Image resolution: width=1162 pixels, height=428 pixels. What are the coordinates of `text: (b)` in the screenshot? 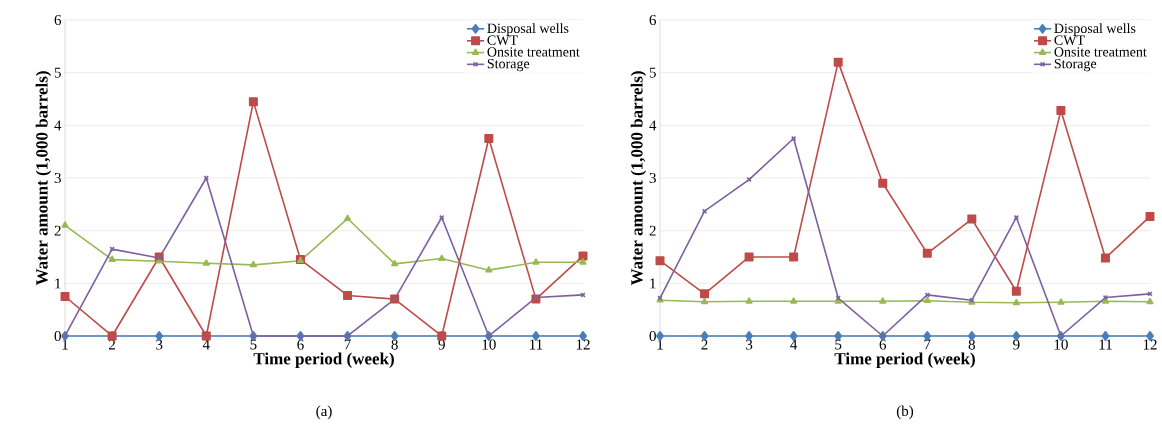 It's located at (905, 412).